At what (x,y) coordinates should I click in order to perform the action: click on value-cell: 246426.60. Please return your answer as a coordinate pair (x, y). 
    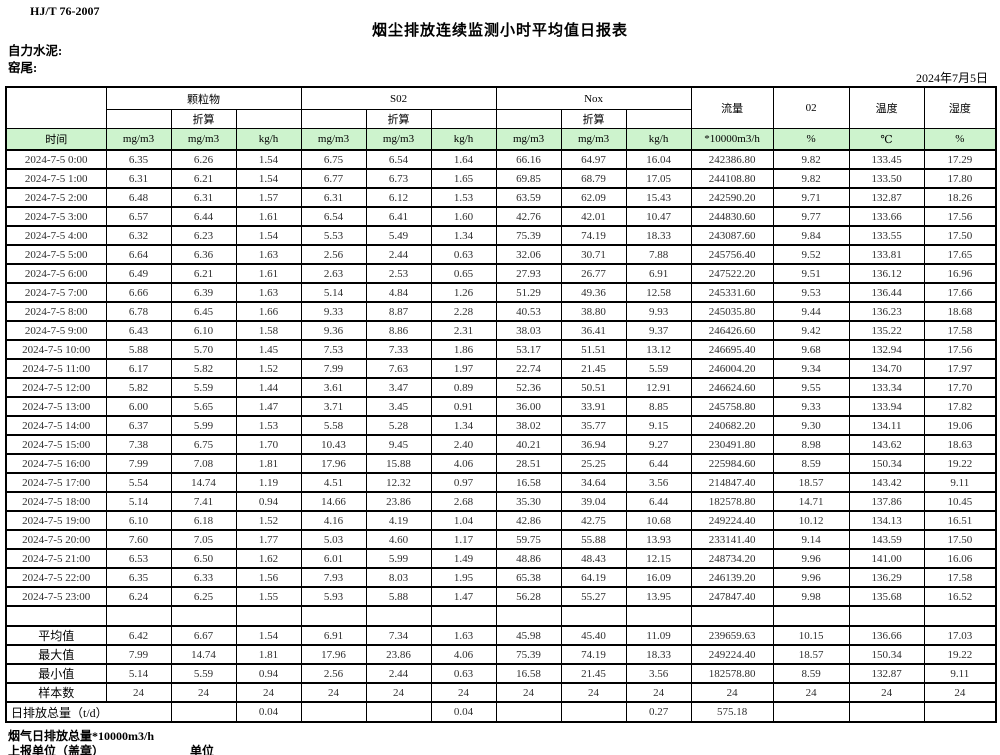
    Looking at the image, I should click on (732, 330).